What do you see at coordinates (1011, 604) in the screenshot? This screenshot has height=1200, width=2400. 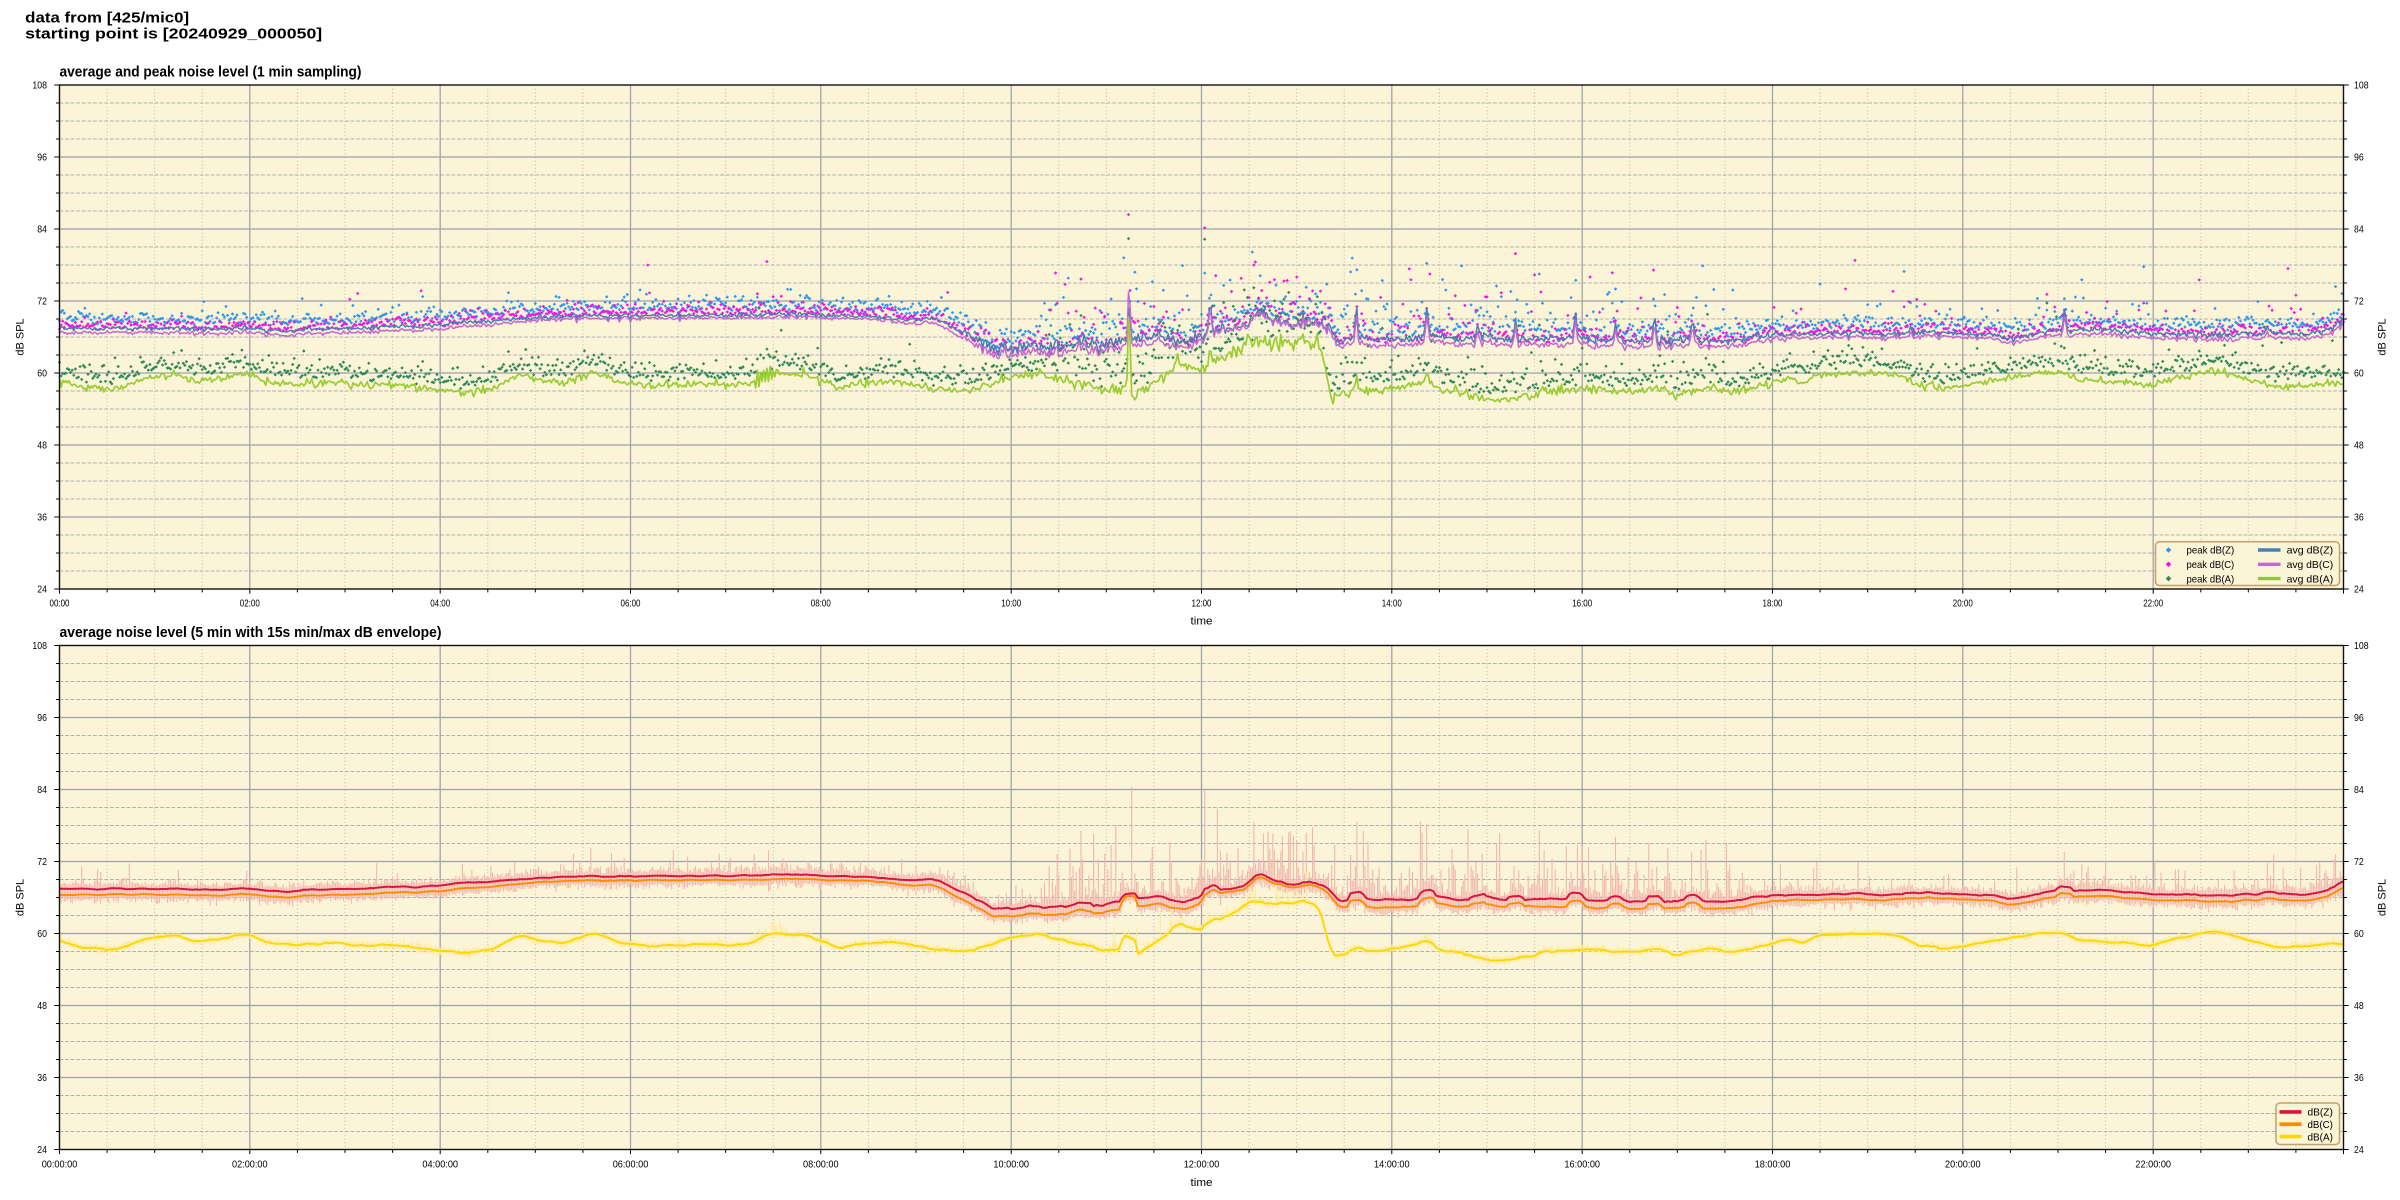 I see `svg-text: 10:00` at bounding box center [1011, 604].